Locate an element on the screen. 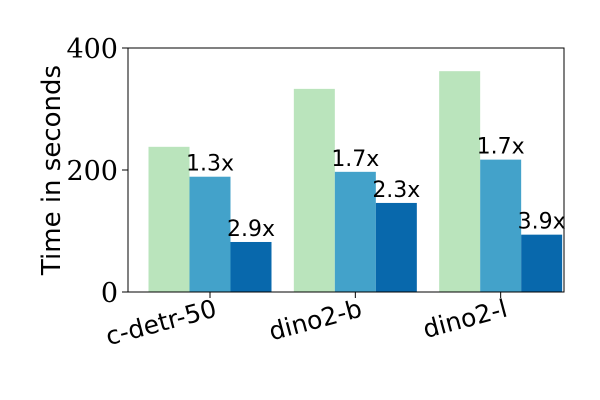 The height and width of the screenshot is (400, 600). y-tick-label: 200 is located at coordinates (92, 171).